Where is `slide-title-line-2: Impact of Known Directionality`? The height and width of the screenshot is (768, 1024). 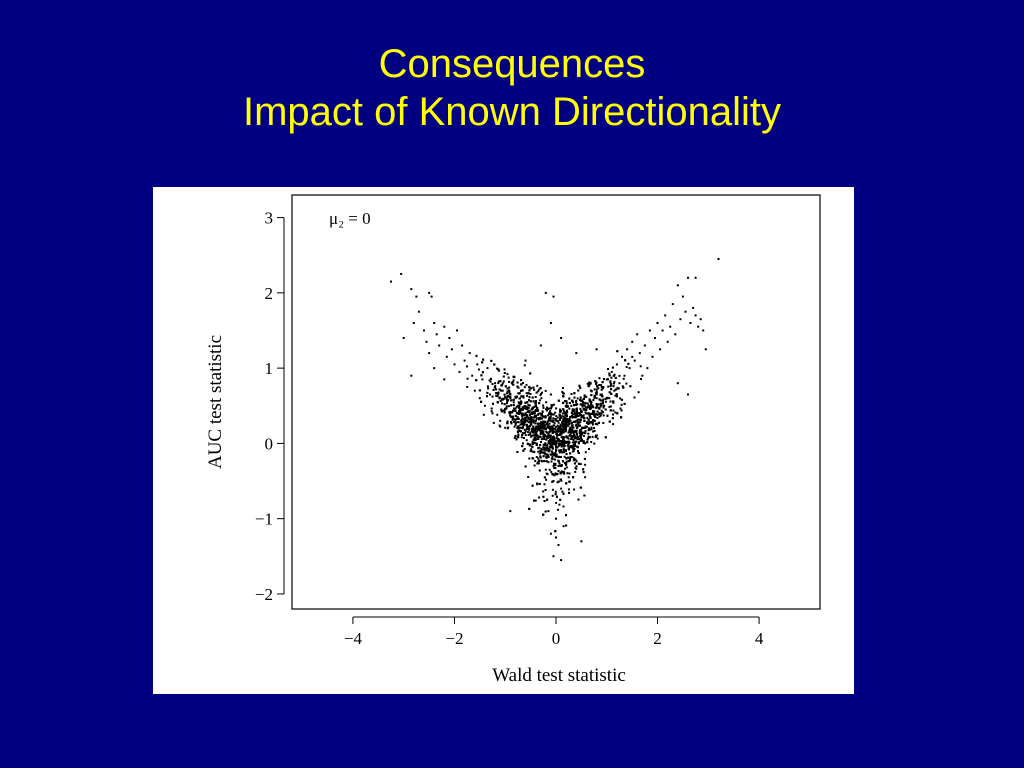
slide-title-line-2: Impact of Known Directionality is located at coordinates (511, 112).